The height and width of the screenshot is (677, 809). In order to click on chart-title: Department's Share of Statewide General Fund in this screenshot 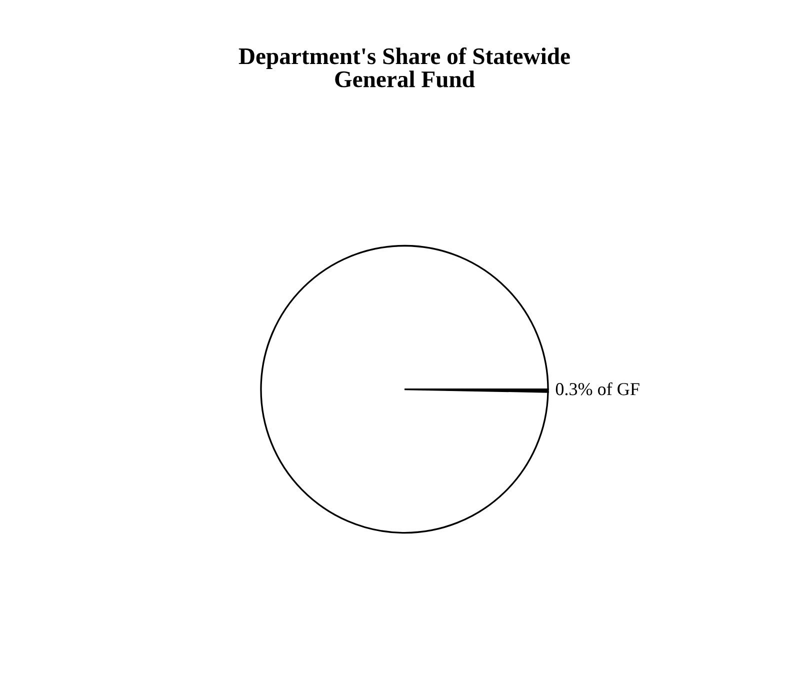, I will do `click(404, 67)`.